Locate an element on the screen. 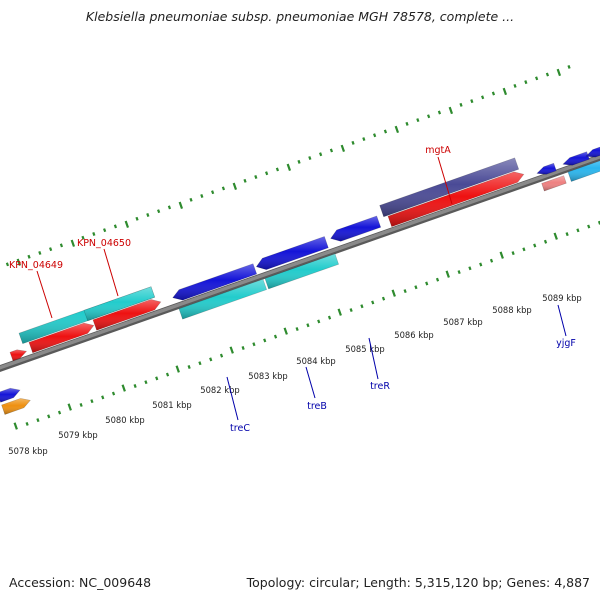  gene-blue-trer is located at coordinates (356, 228).